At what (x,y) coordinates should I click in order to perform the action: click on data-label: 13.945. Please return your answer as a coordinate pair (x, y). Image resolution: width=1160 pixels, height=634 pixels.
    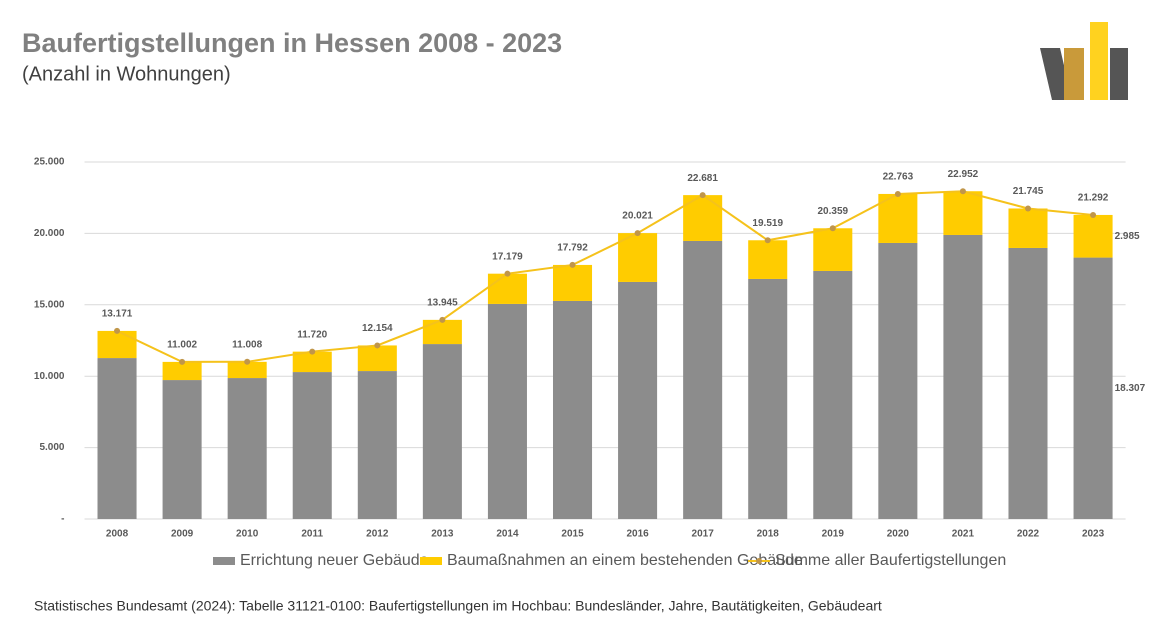
    Looking at the image, I should click on (442, 303).